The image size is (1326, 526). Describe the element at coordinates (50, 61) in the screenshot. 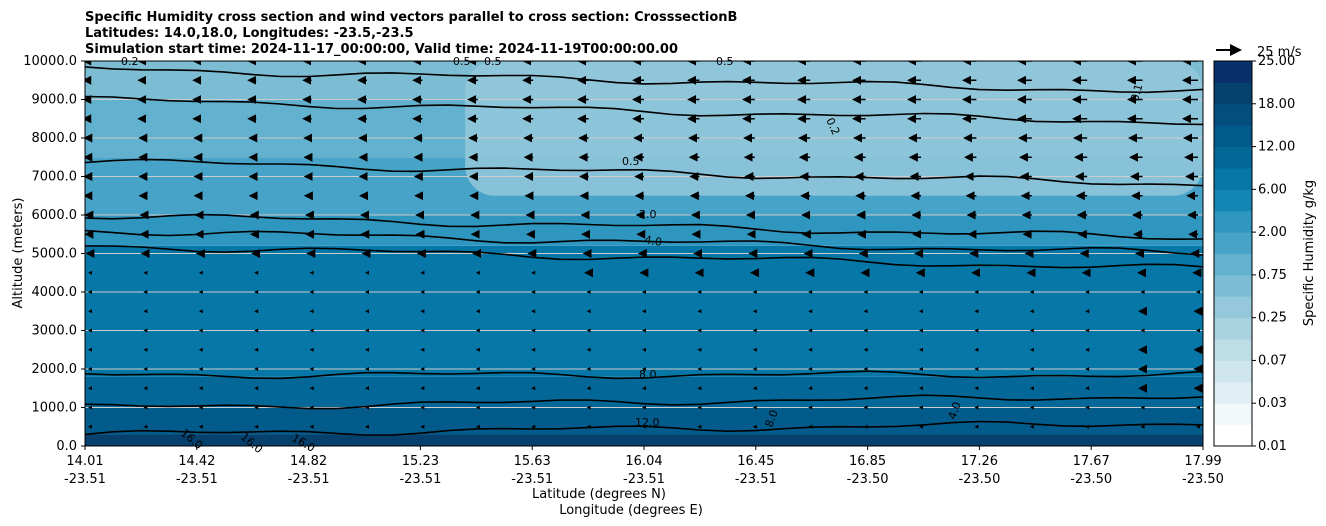

I see `y-tick-label: 10000.0` at that location.